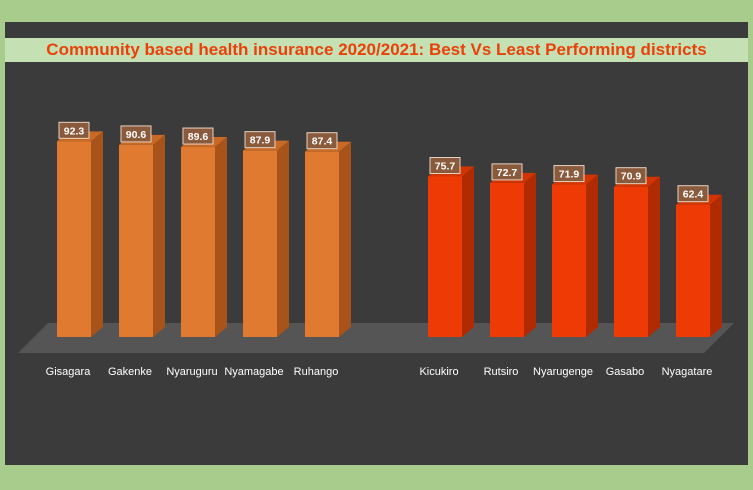 The height and width of the screenshot is (490, 753). I want to click on x-tick-label: Nyagatare, so click(687, 372).